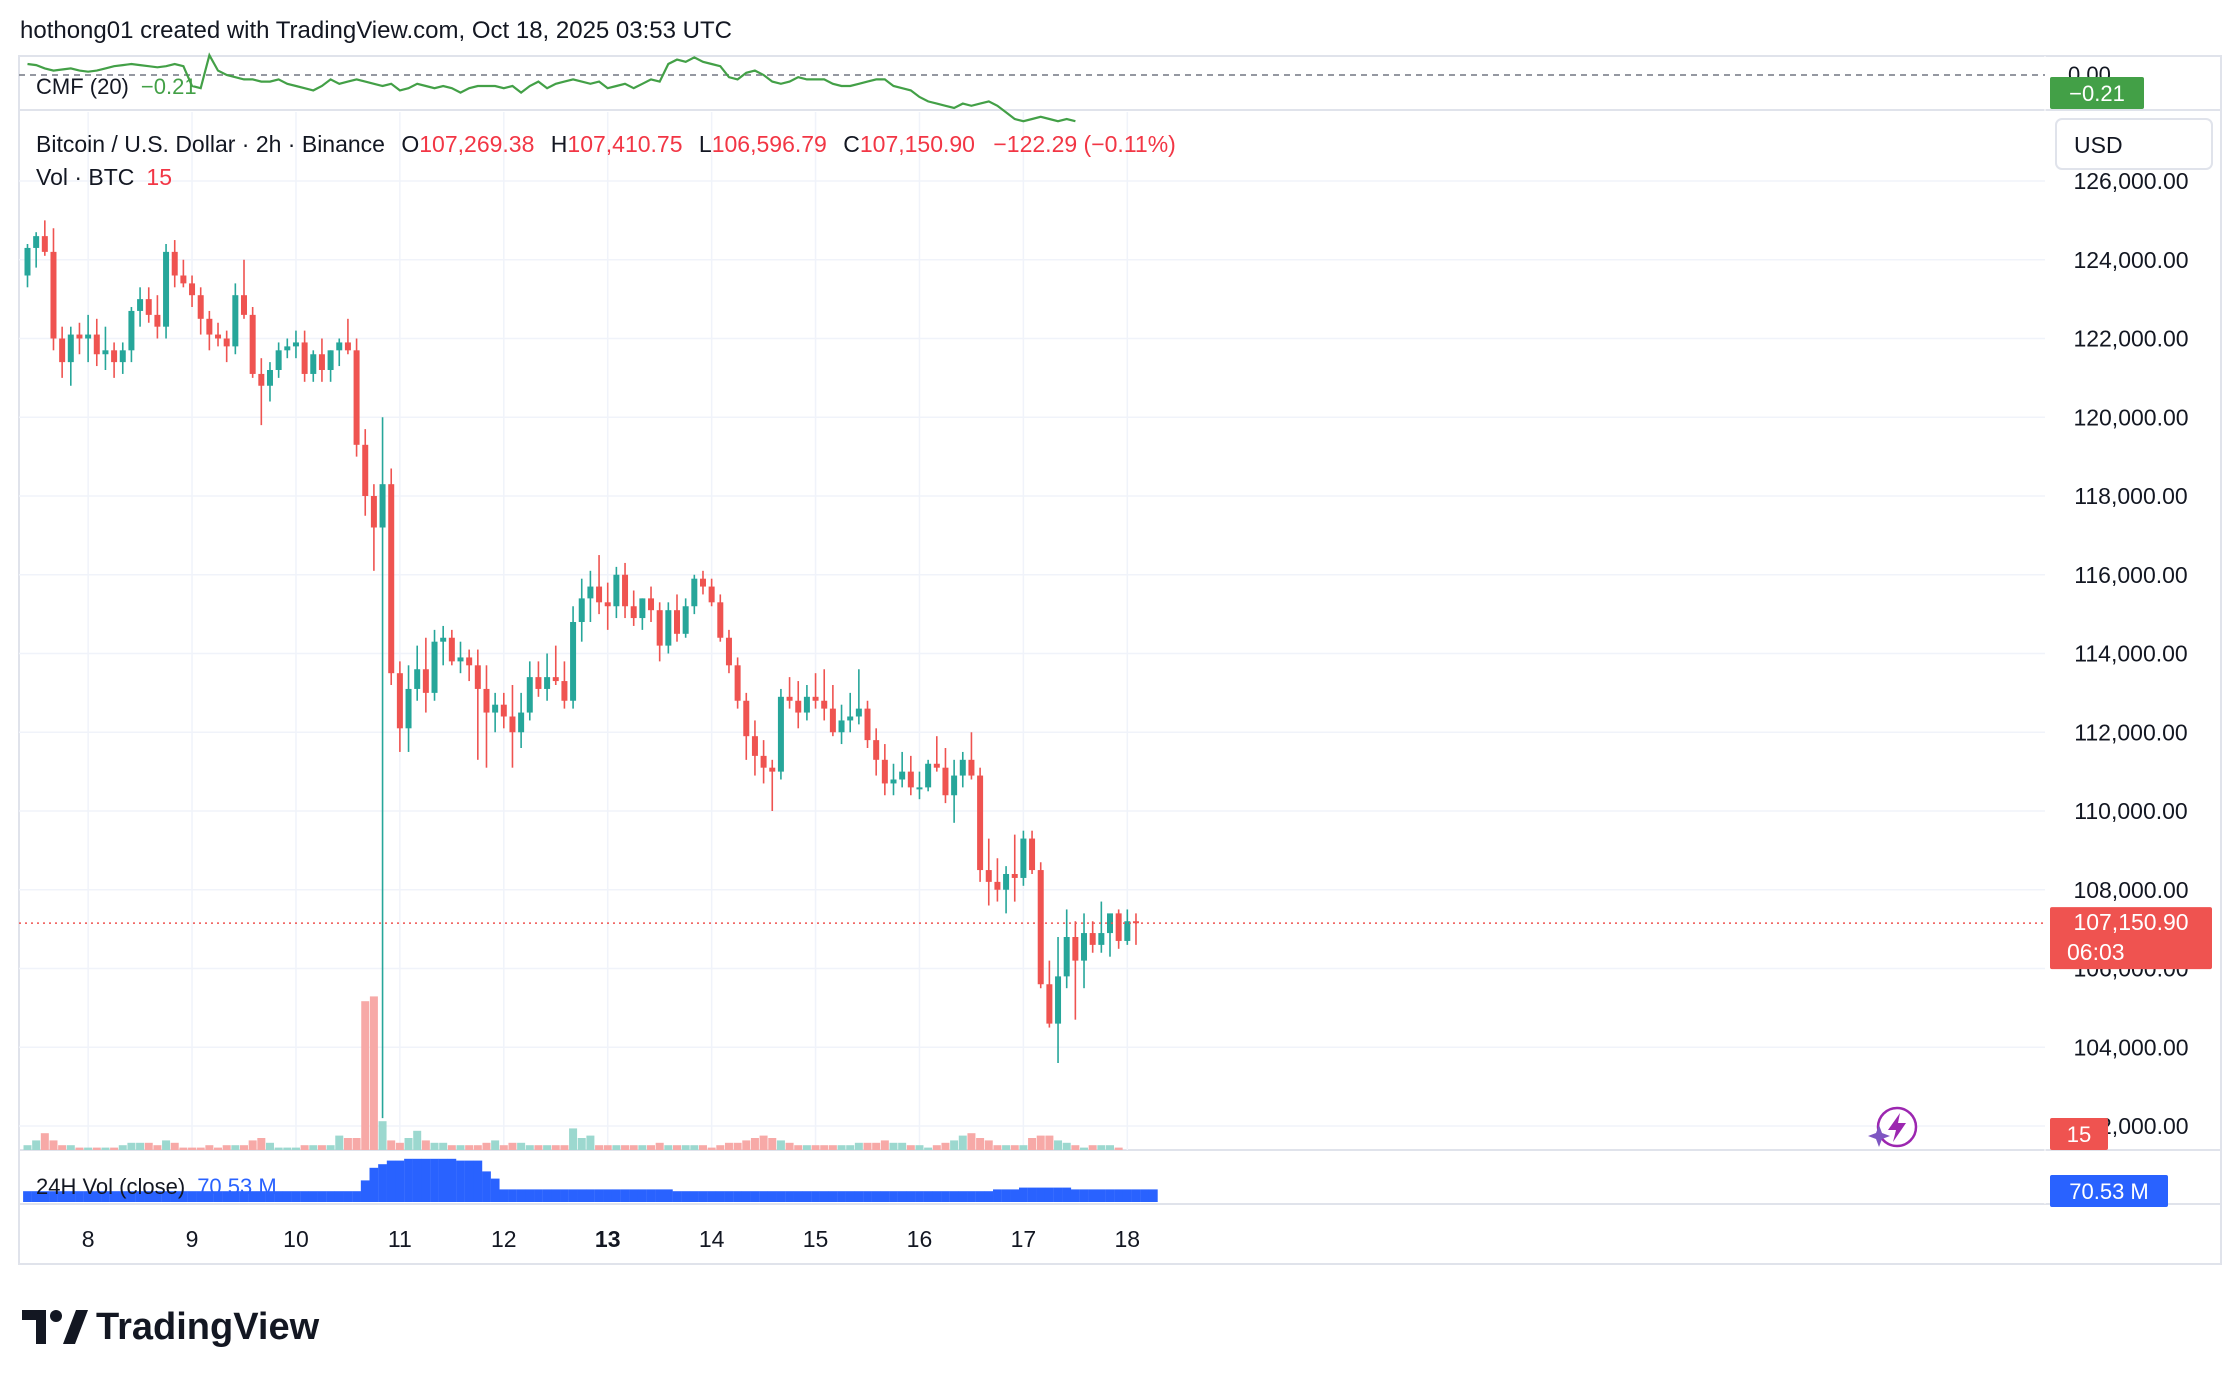  I want to click on currency-button: USD, so click(2098, 145).